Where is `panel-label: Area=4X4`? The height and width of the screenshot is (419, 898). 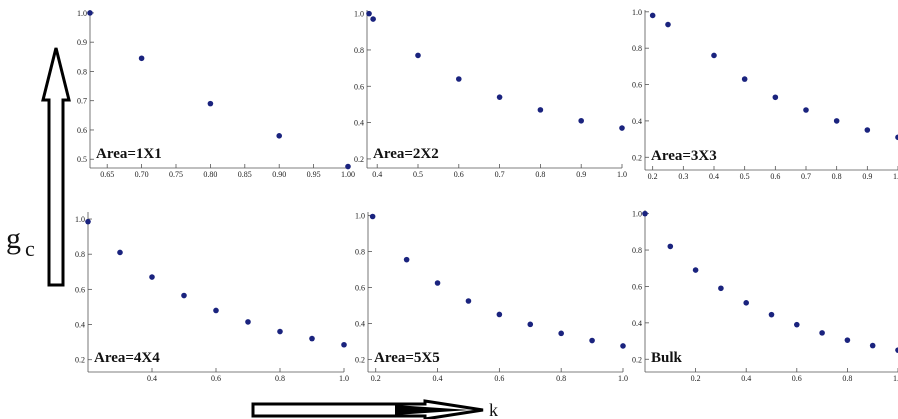
panel-label: Area=4X4 is located at coordinates (127, 358).